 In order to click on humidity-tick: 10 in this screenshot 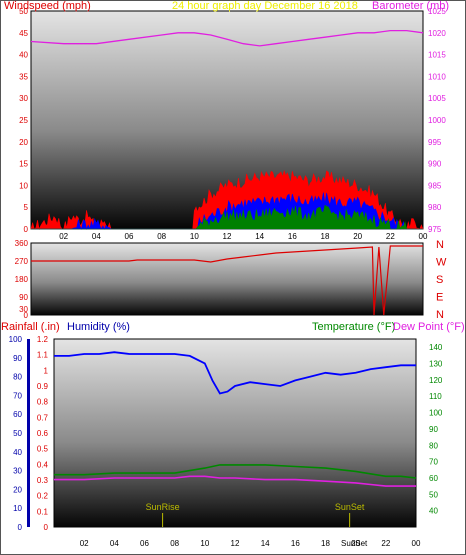, I will do `click(17, 508)`.